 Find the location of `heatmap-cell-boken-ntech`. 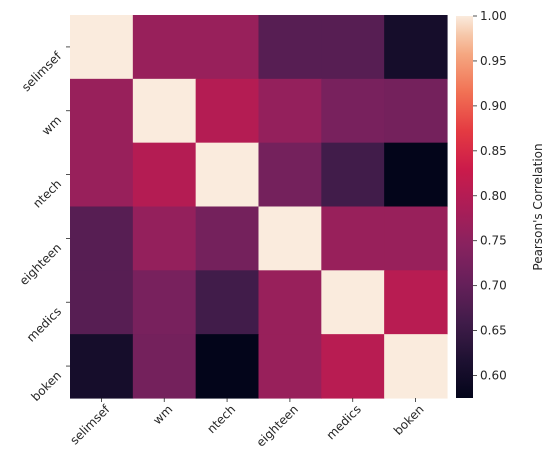

heatmap-cell-boken-ntech is located at coordinates (227, 366).